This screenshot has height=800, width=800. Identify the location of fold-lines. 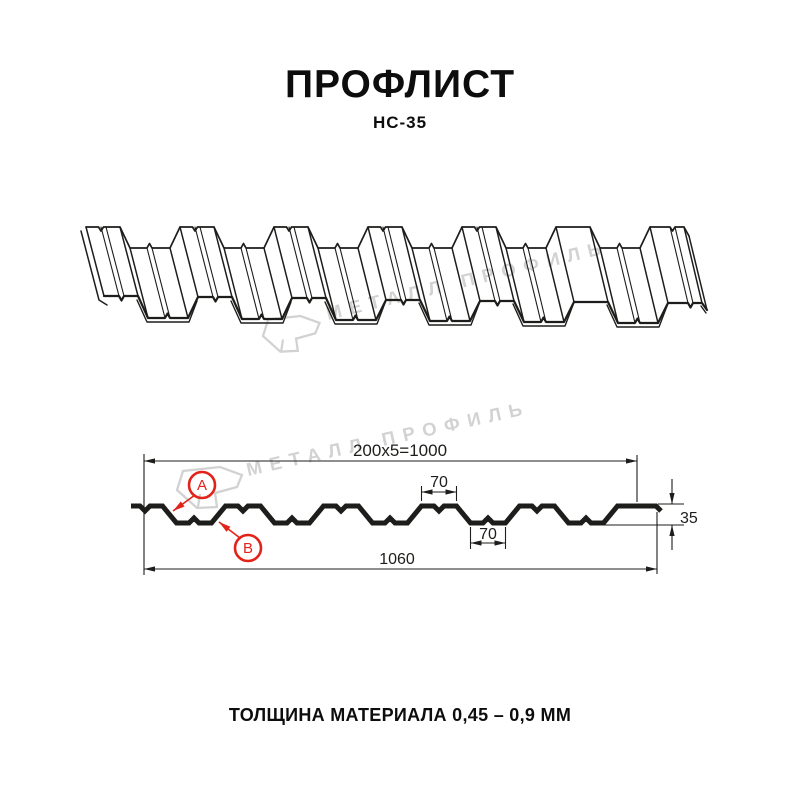
(394, 275).